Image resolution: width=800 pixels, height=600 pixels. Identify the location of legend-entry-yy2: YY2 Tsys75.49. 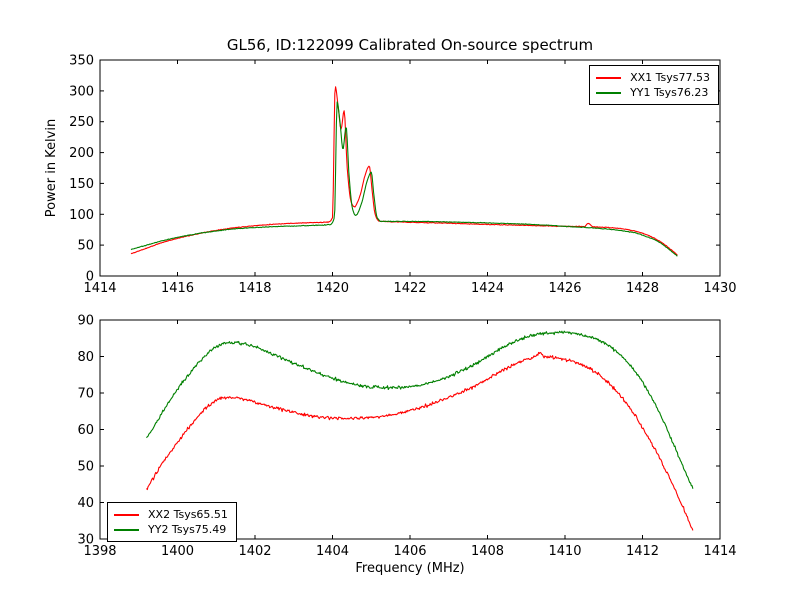
(171, 529).